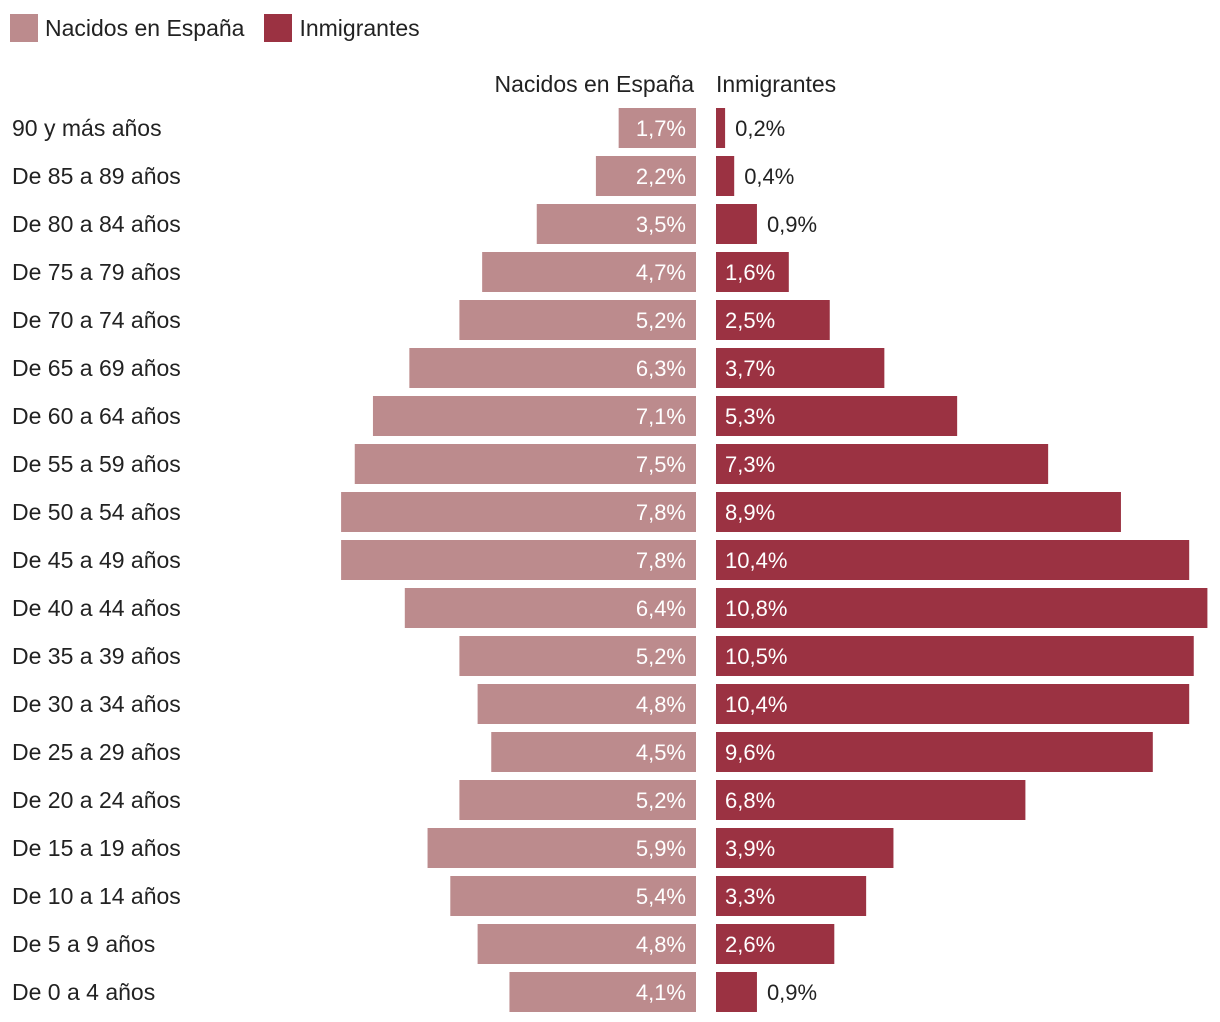 This screenshot has height=1022, width=1220. I want to click on value-label-inmigrantes: 0,2%, so click(760, 128).